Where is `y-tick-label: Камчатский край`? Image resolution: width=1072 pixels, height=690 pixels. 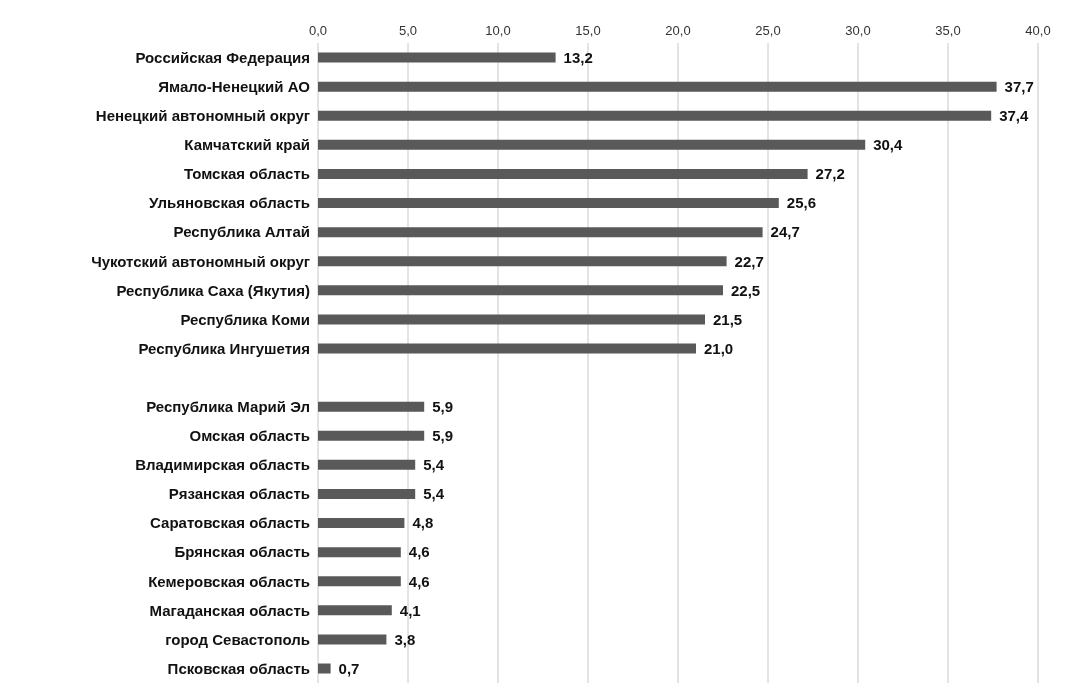 y-tick-label: Камчатский край is located at coordinates (247, 145).